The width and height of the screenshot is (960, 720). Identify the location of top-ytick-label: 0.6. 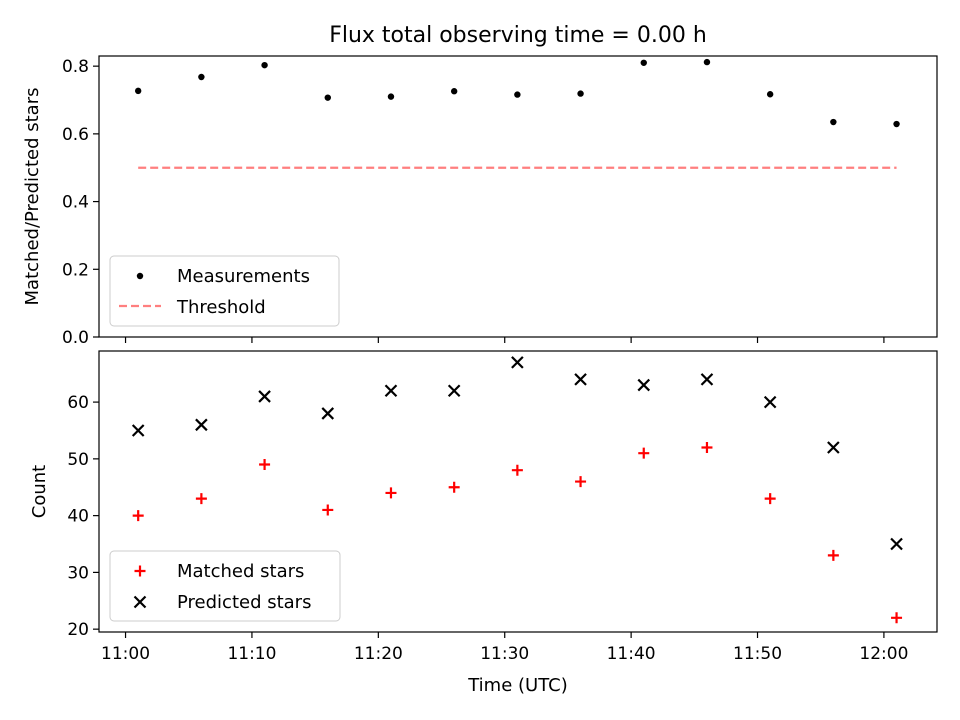
(75, 135).